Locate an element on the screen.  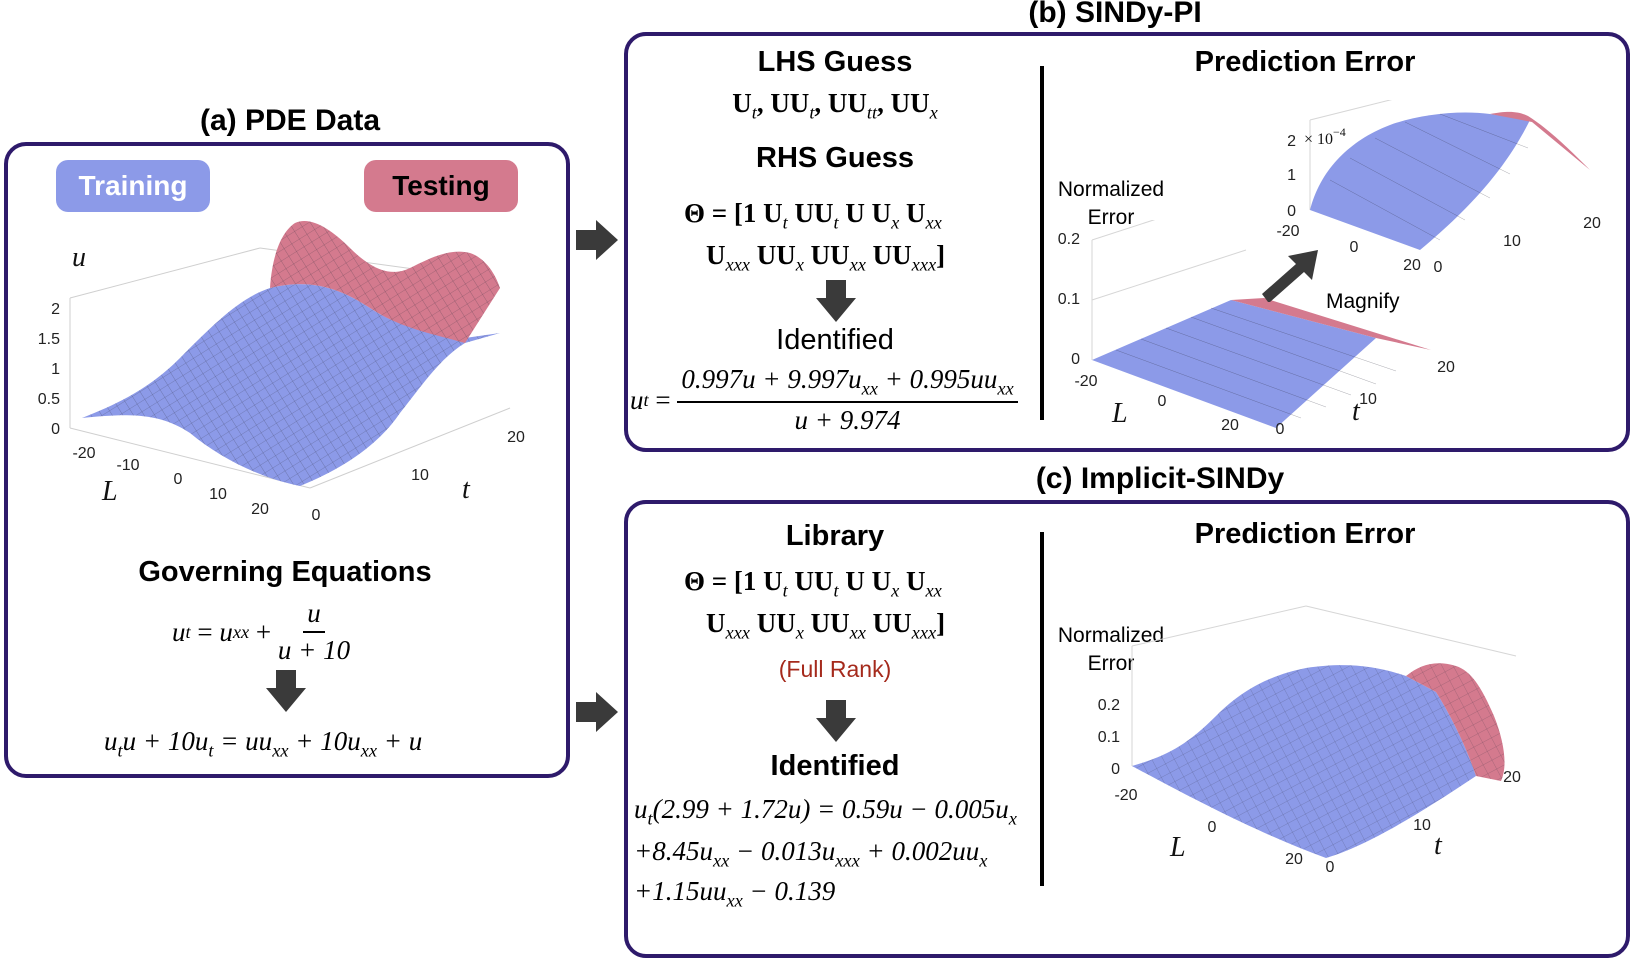
panel-c-title: (c) Implicit-SINDy is located at coordinates (1160, 478).